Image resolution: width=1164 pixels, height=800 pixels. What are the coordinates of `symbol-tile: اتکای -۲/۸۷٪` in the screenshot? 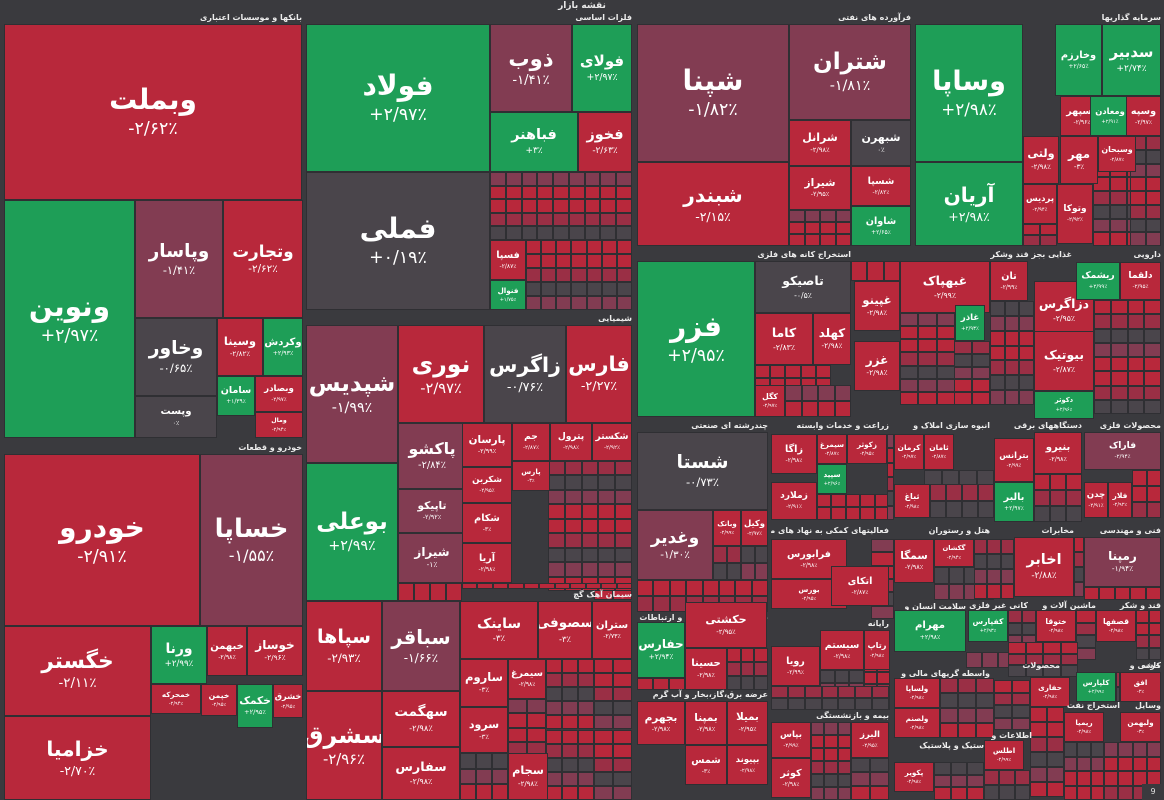 It's located at (860, 586).